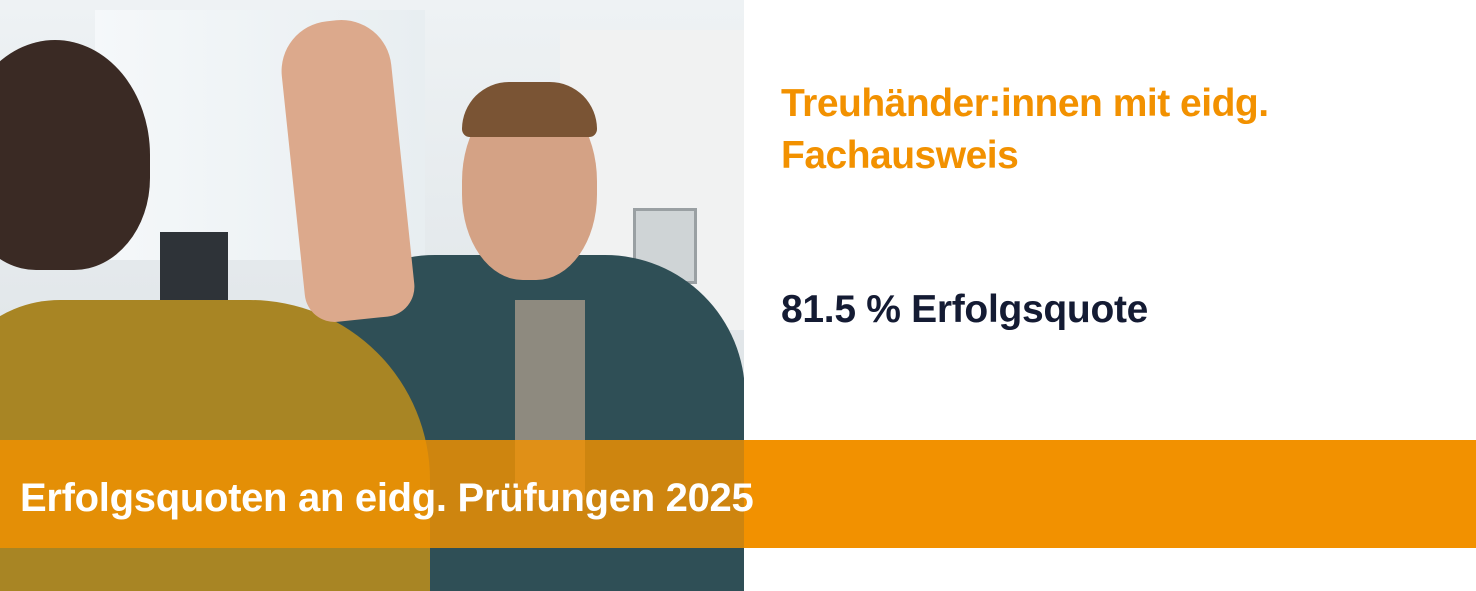 Image resolution: width=1476 pixels, height=591 pixels. What do you see at coordinates (965, 309) in the screenshot?
I see `success-rate: 81.5 % Erfolgsquote` at bounding box center [965, 309].